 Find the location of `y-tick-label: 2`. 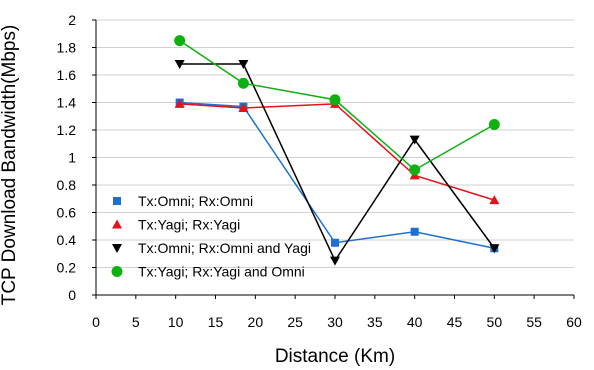

y-tick-label: 2 is located at coordinates (72, 20).